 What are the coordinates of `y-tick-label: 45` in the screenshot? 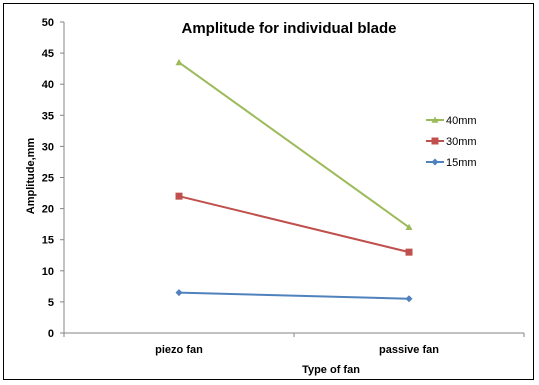 It's located at (48, 54).